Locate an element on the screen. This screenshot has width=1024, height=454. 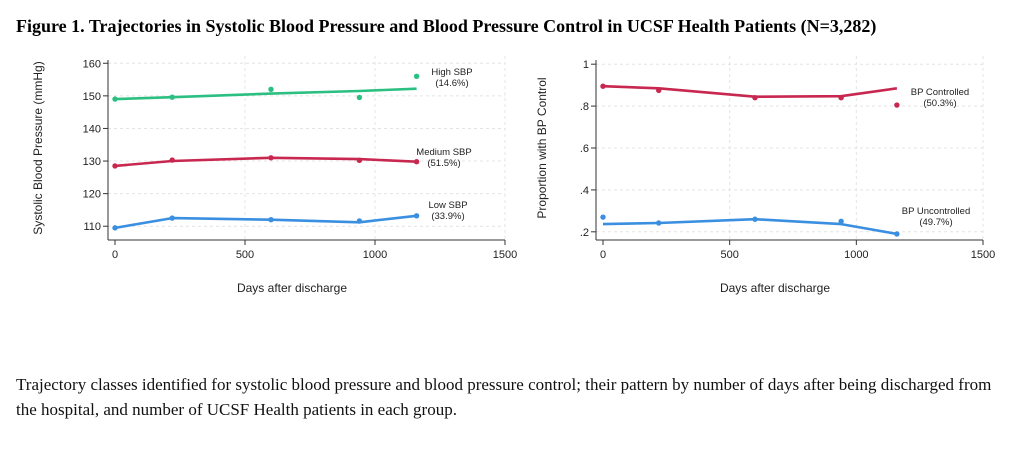
high-sbp-fitted-line is located at coordinates (265, 94).